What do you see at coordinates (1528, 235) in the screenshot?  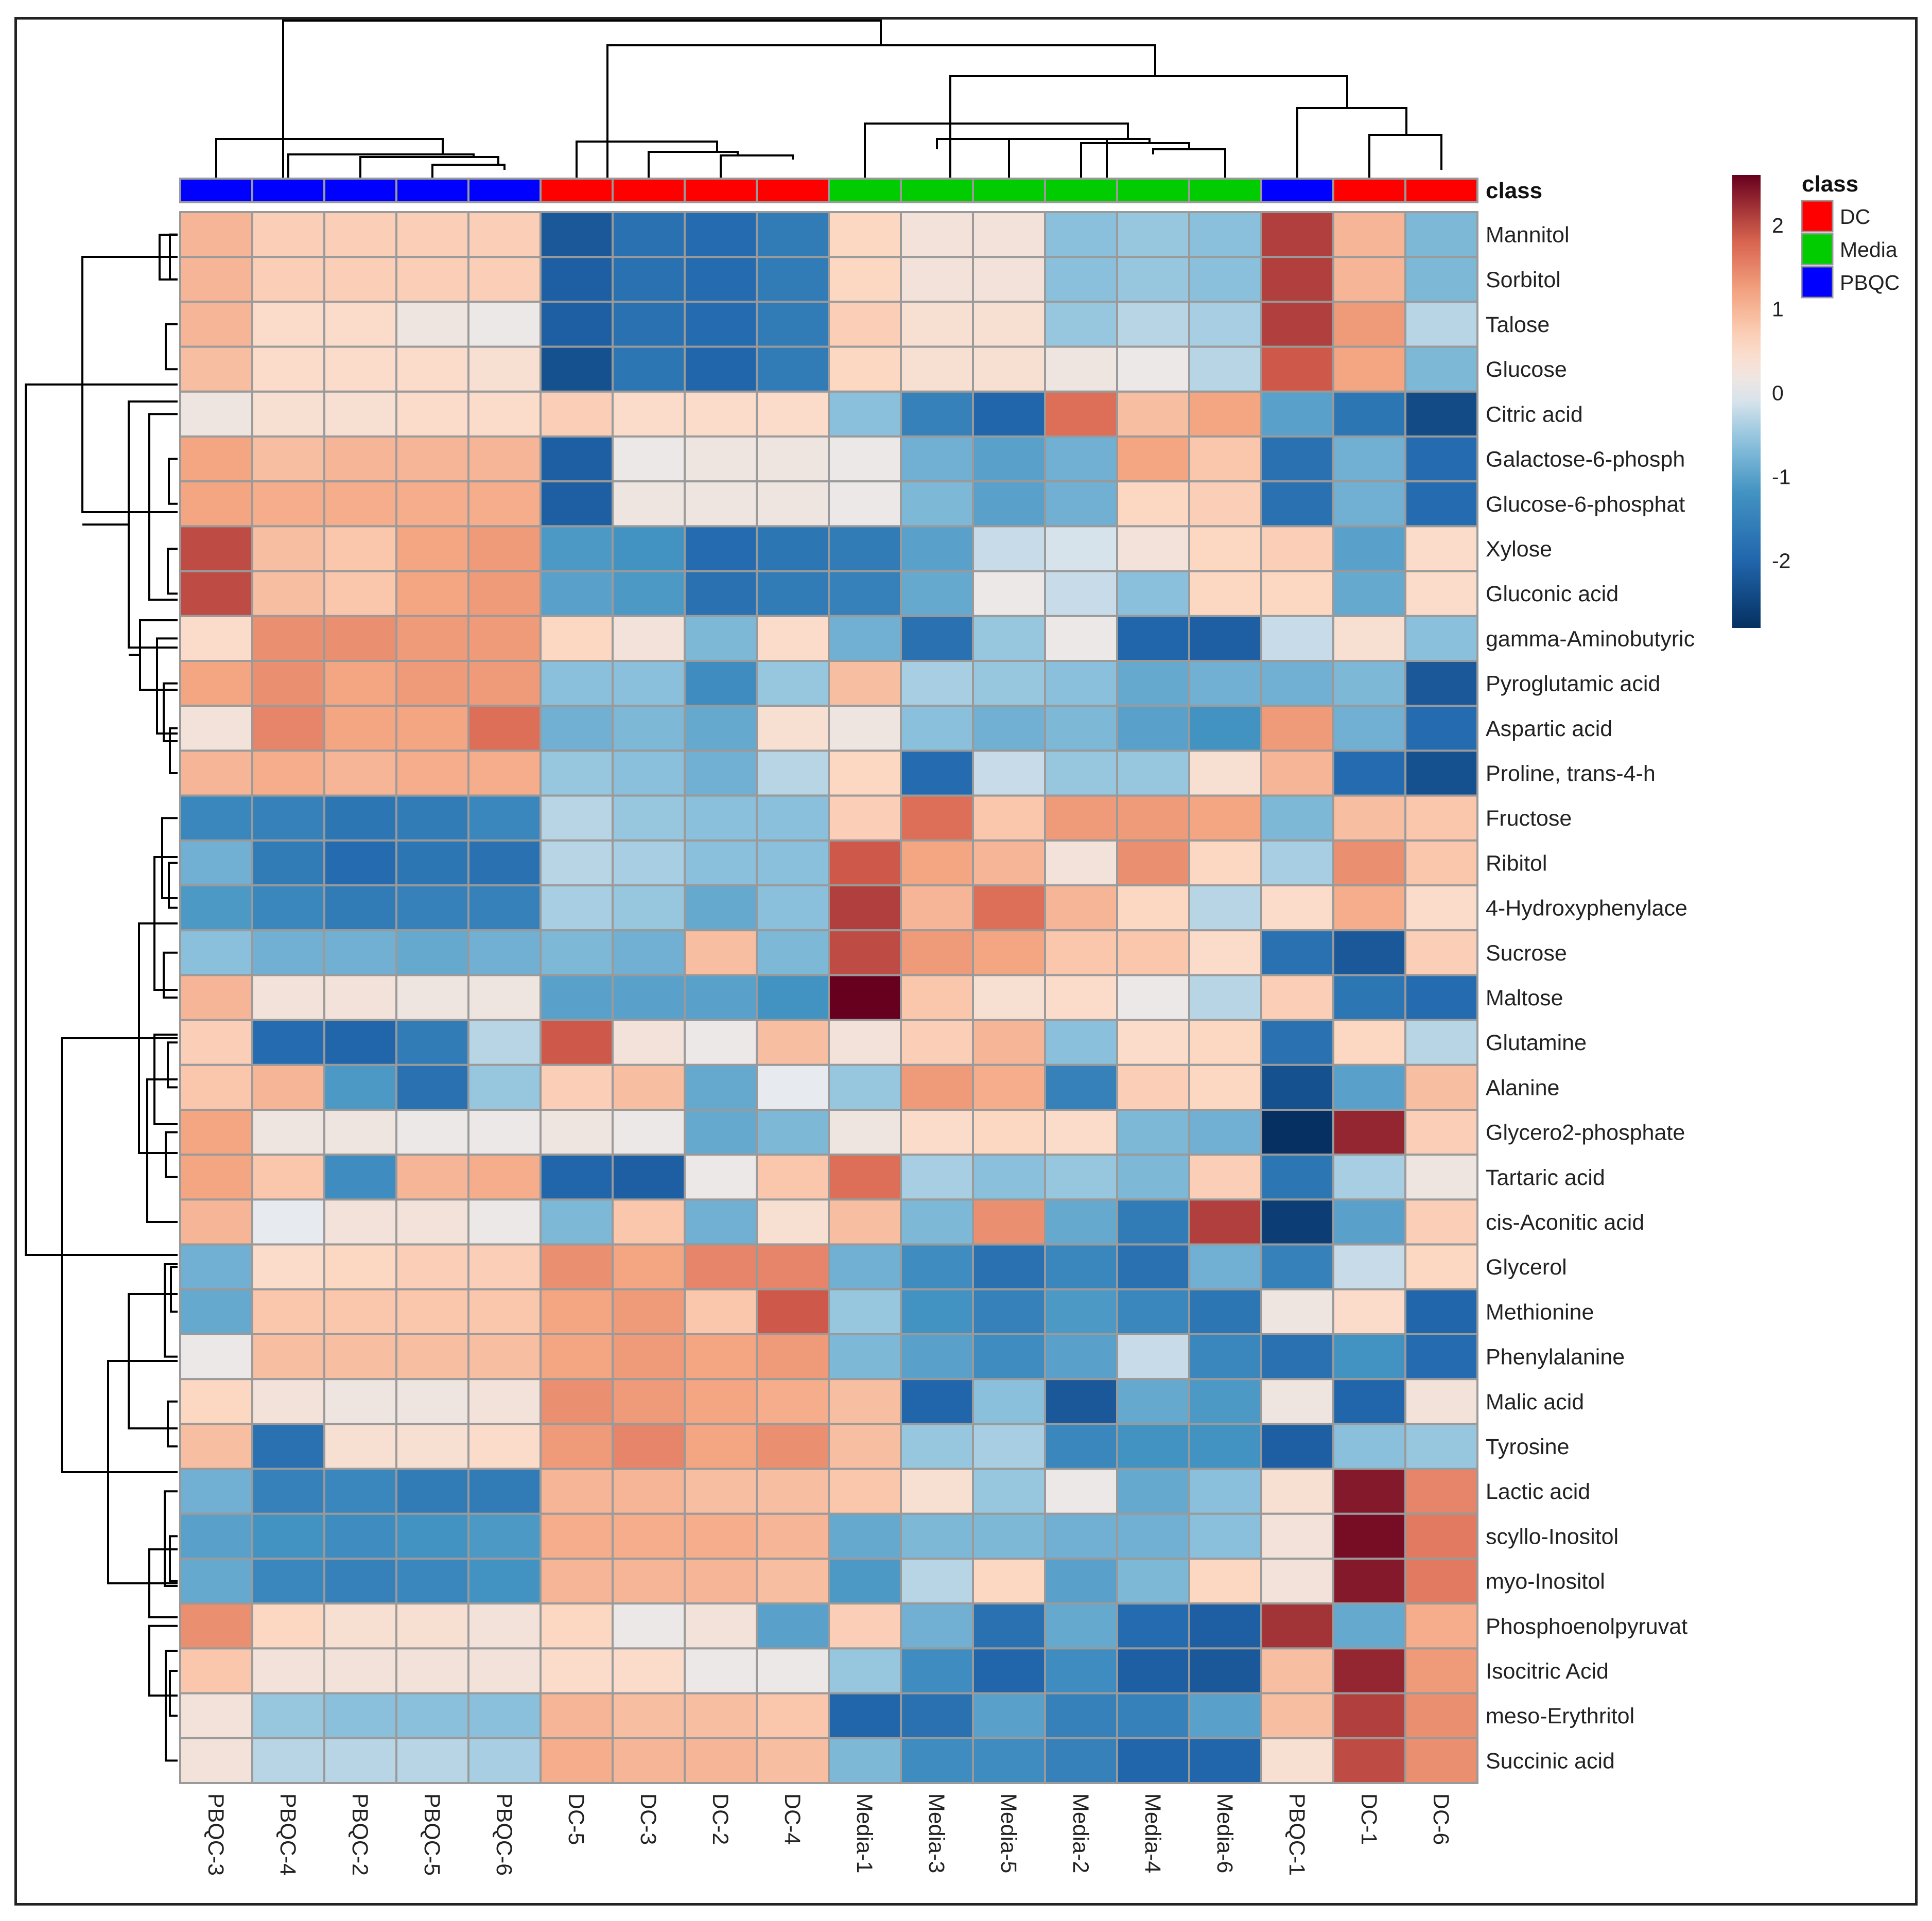 I see `row-label: Mannitol` at bounding box center [1528, 235].